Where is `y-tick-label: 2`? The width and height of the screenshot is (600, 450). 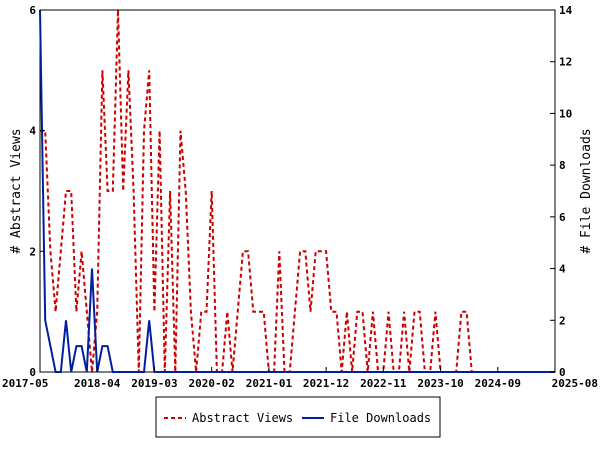
y-tick-label: 2 is located at coordinates (32, 251).